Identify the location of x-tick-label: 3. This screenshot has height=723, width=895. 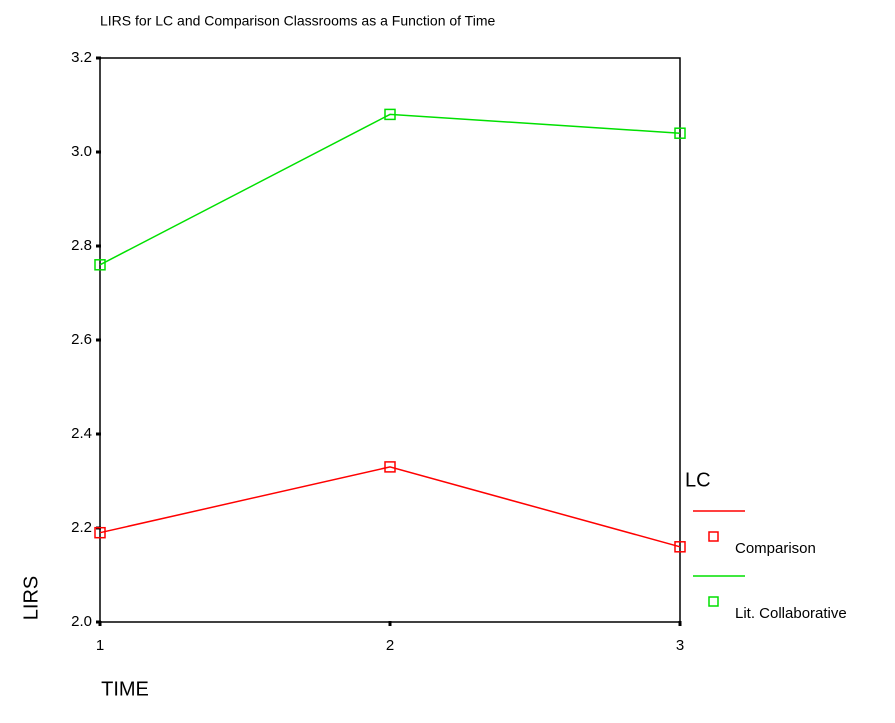
(680, 645).